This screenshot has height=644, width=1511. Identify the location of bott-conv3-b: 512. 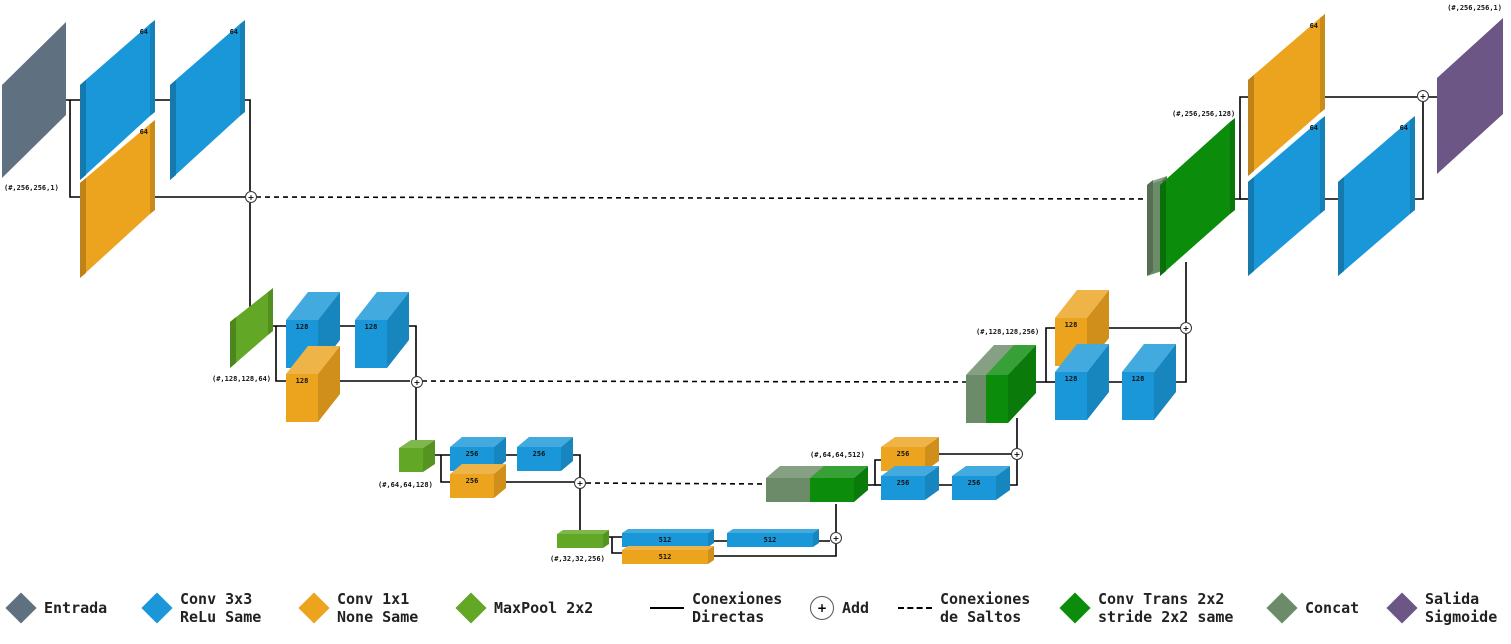
(773, 538).